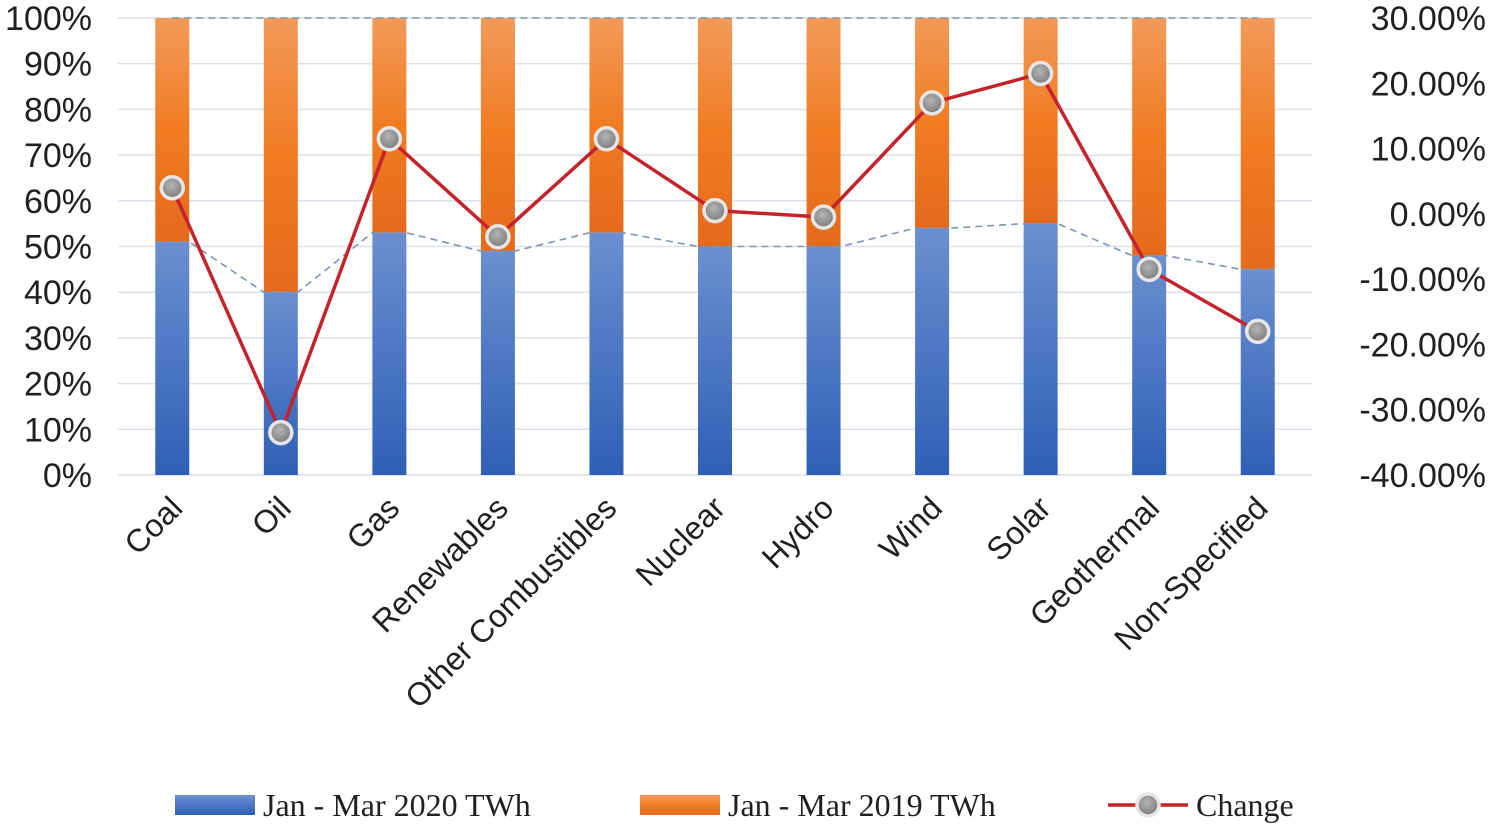 This screenshot has width=1490, height=828. I want to click on x-tick-label: Coal, so click(153, 525).